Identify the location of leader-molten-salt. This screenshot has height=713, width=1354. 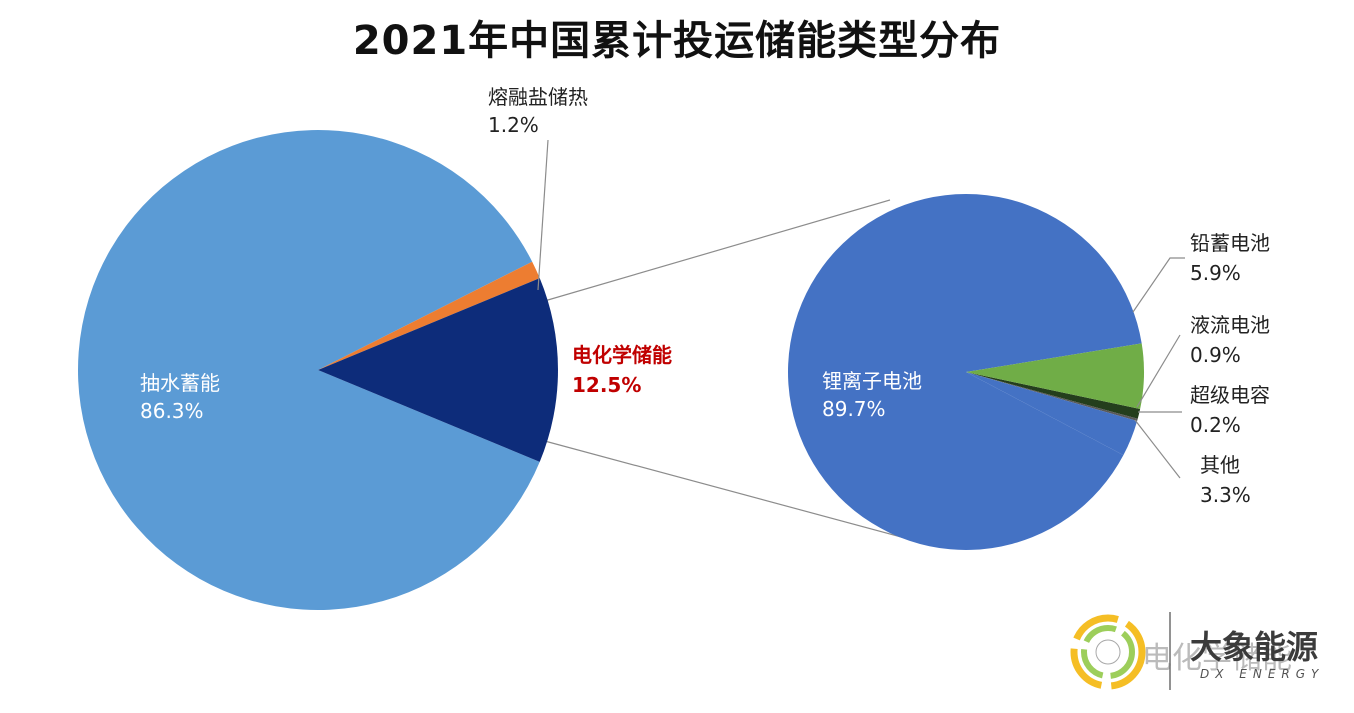
(543, 215).